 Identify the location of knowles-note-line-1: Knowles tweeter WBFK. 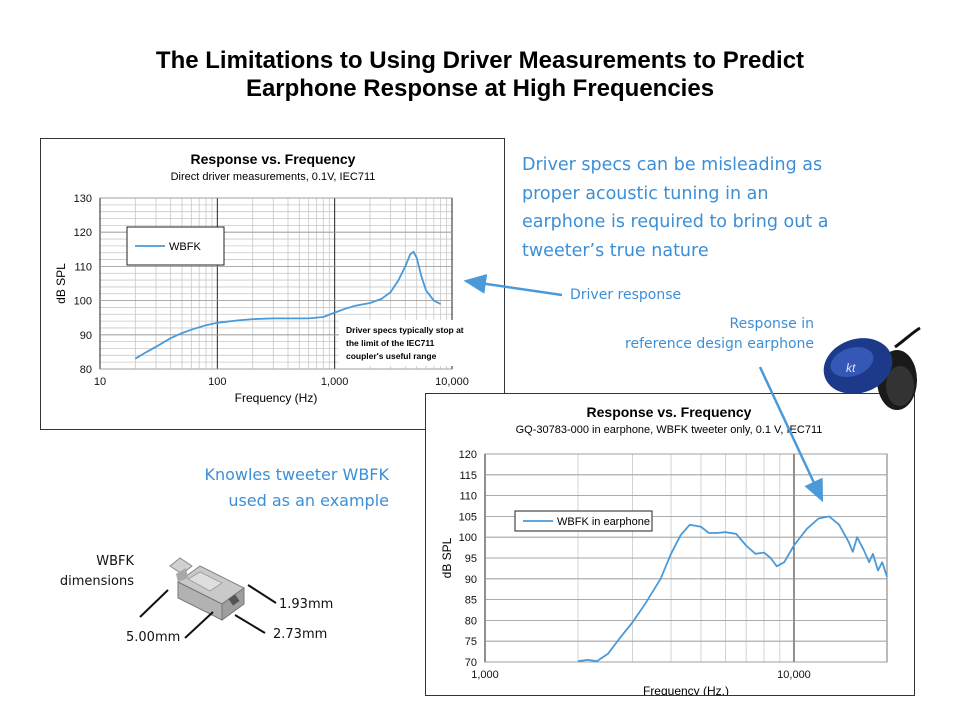
(296, 474).